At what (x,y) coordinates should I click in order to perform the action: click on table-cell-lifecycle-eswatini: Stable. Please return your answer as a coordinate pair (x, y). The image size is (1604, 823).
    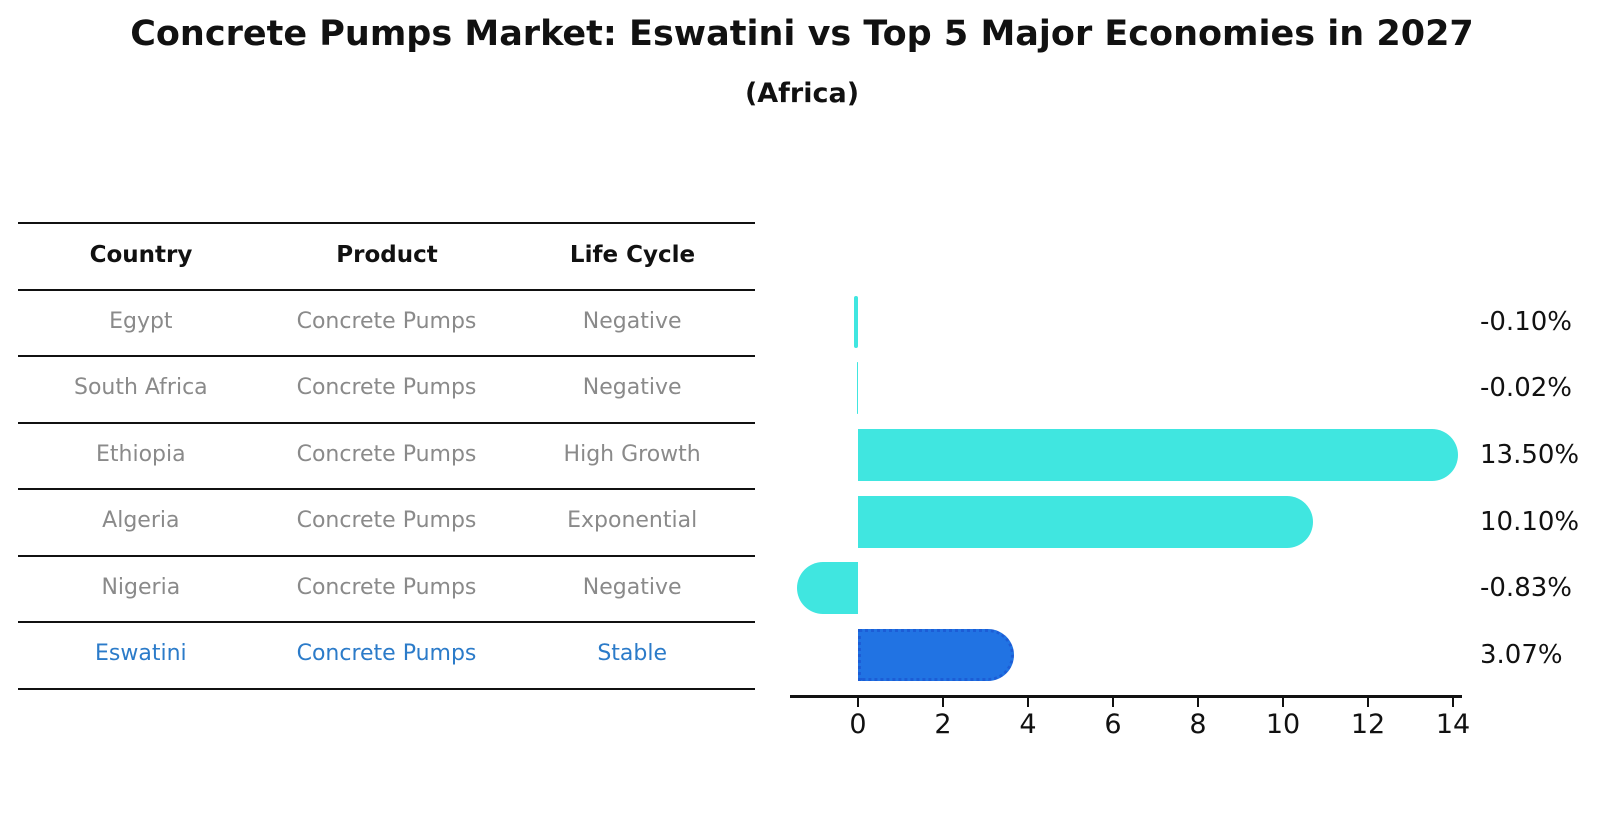
    Looking at the image, I should click on (632, 654).